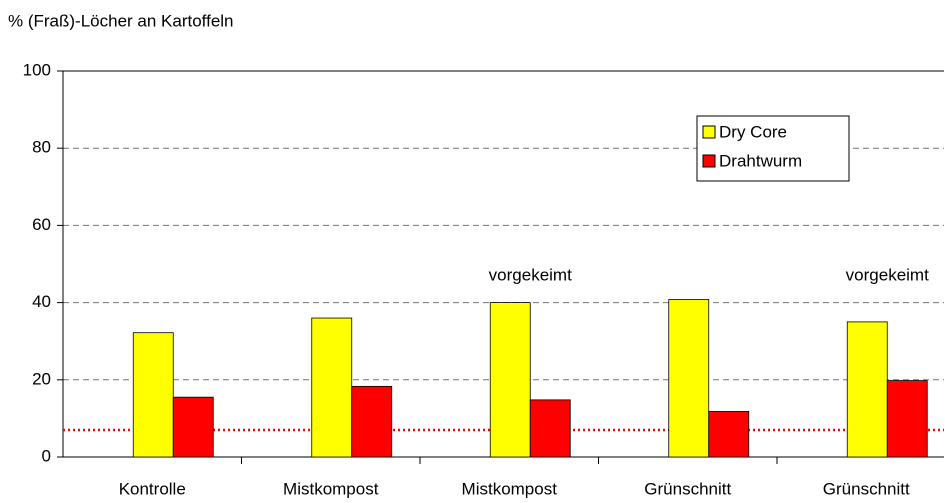 The height and width of the screenshot is (503, 945). Describe the element at coordinates (41, 378) in the screenshot. I see `y-tick-label: 20` at that location.